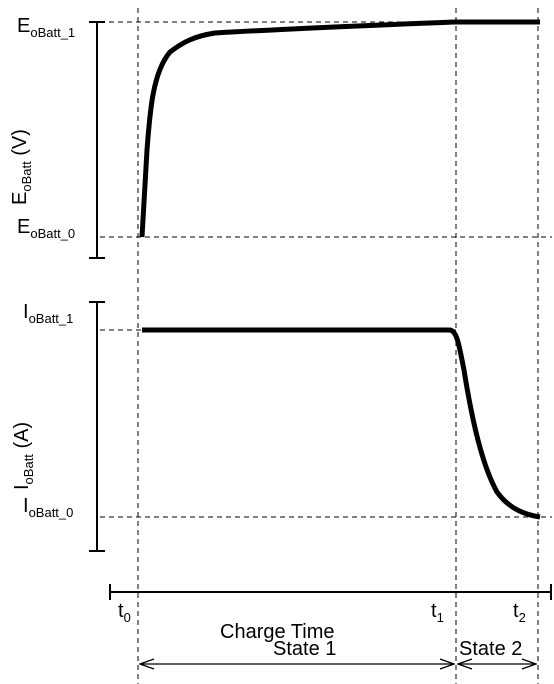 Image resolution: width=554 pixels, height=684 pixels. What do you see at coordinates (124, 612) in the screenshot?
I see `t0-label: t0` at bounding box center [124, 612].